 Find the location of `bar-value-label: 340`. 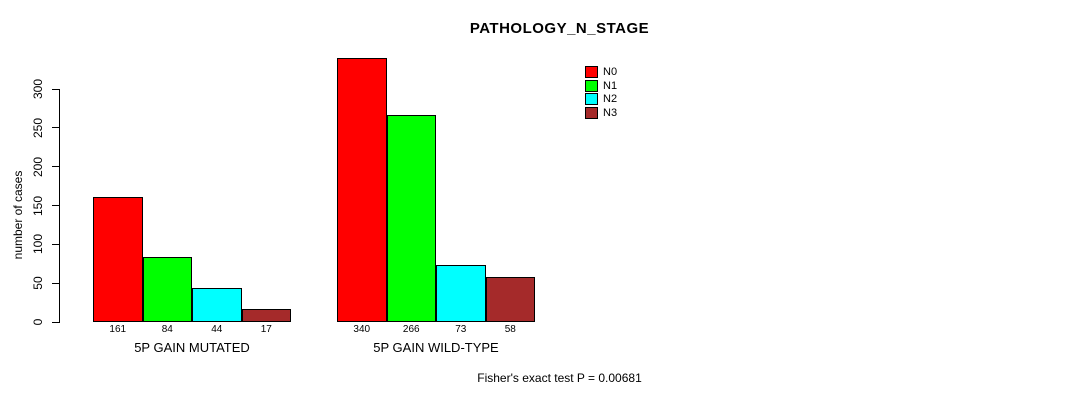

bar-value-label: 340 is located at coordinates (362, 329).